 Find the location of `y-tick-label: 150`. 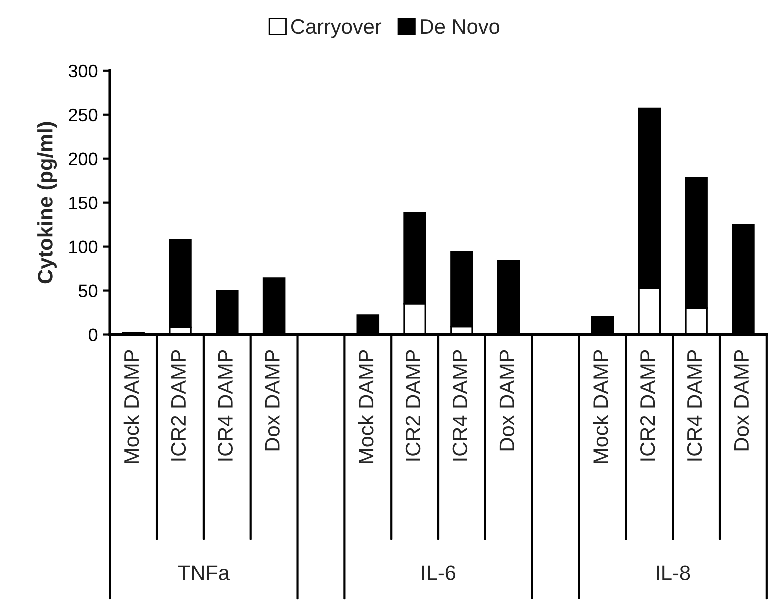

y-tick-label: 150 is located at coordinates (84, 203).